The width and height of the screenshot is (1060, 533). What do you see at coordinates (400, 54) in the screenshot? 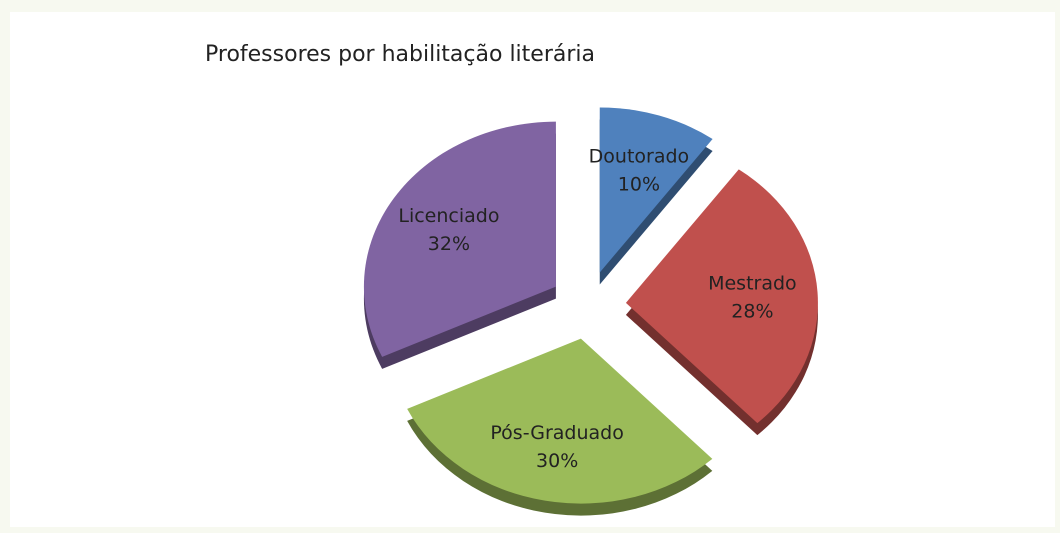
I see `chart-title: Professores por habilitação literária` at bounding box center [400, 54].